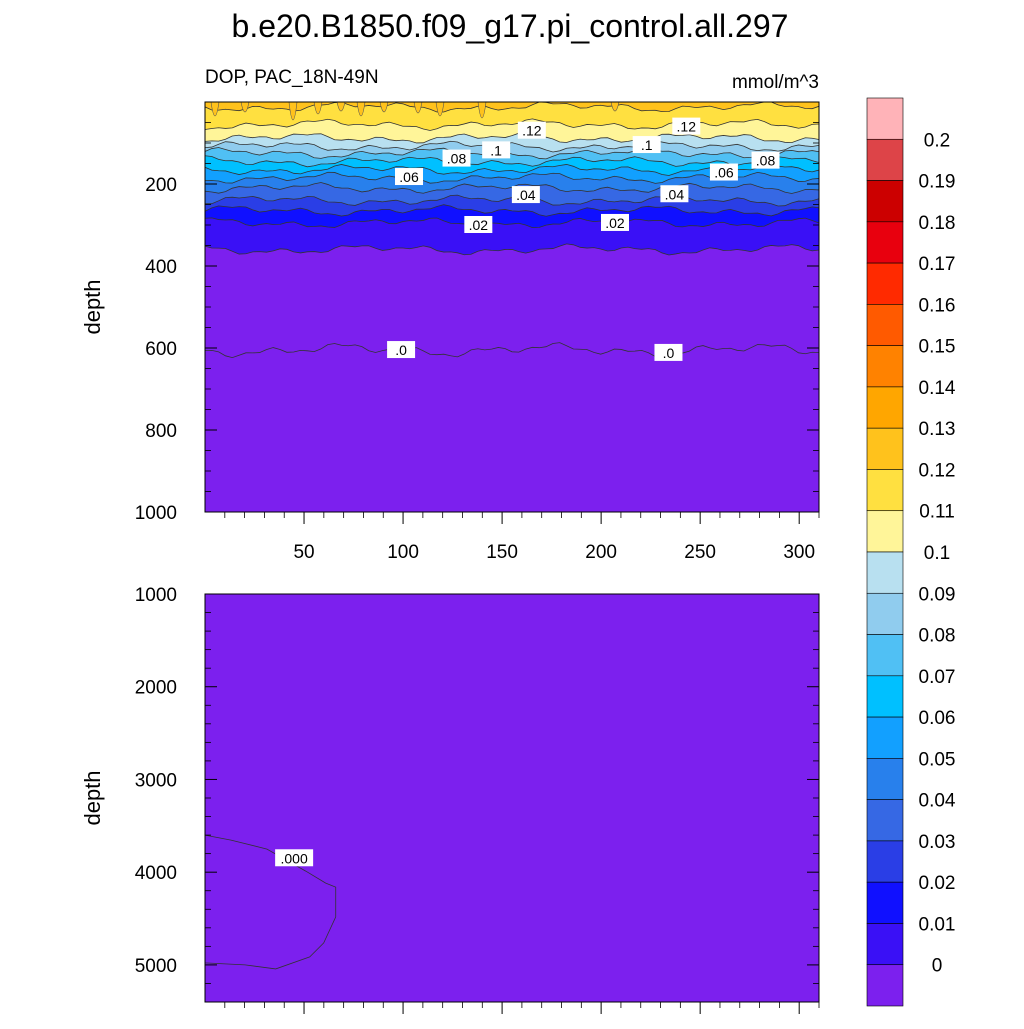 The image size is (1024, 1029). I want to click on x-tick-label: 250, so click(700, 552).